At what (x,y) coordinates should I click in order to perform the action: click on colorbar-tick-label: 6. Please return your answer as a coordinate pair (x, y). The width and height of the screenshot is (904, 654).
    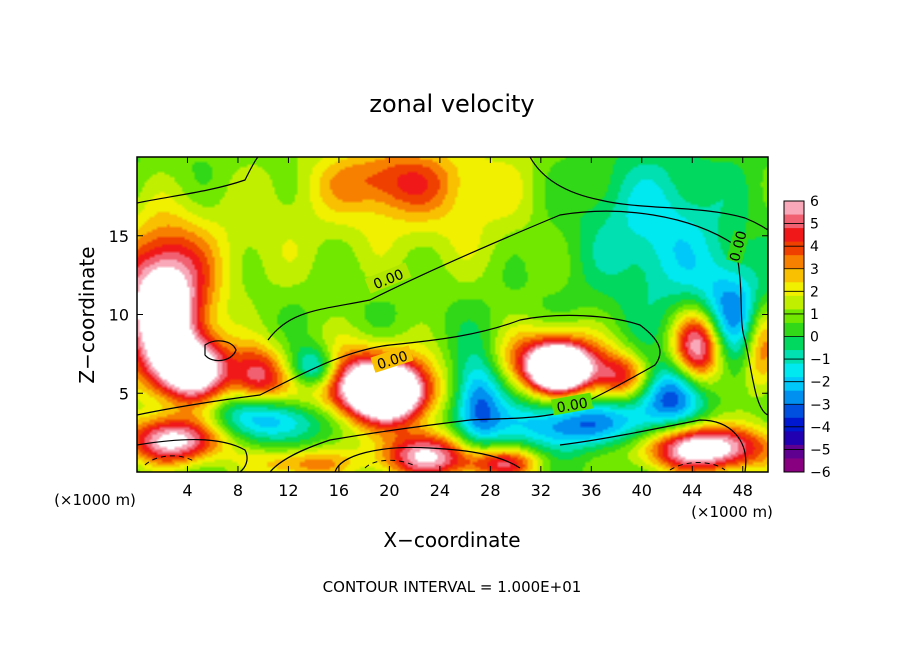
    Looking at the image, I should click on (814, 202).